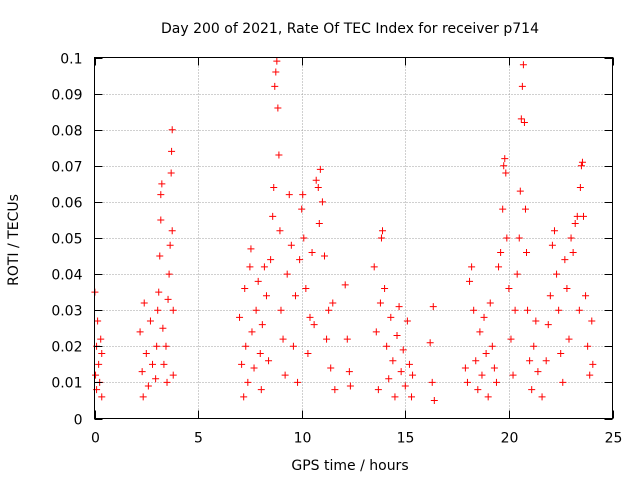  What do you see at coordinates (406, 439) in the screenshot?
I see `x-tick-label: 15` at bounding box center [406, 439].